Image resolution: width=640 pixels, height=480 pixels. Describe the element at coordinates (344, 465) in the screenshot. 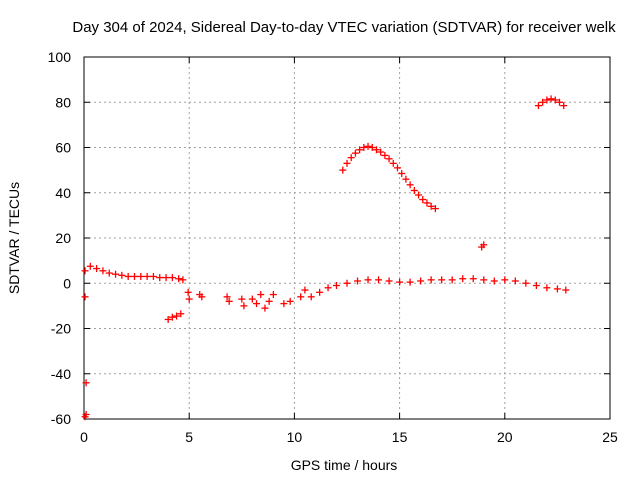

I see `x-axis-label: GPS time / hours` at that location.